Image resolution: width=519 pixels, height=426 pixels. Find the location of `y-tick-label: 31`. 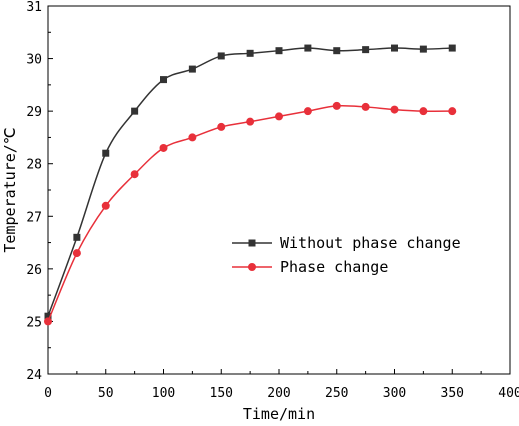

y-tick-label: 31 is located at coordinates (34, 7).